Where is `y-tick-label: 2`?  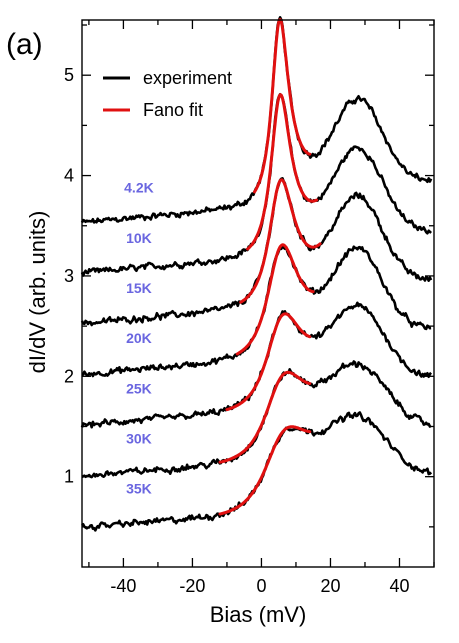
y-tick-label: 2 is located at coordinates (69, 376).